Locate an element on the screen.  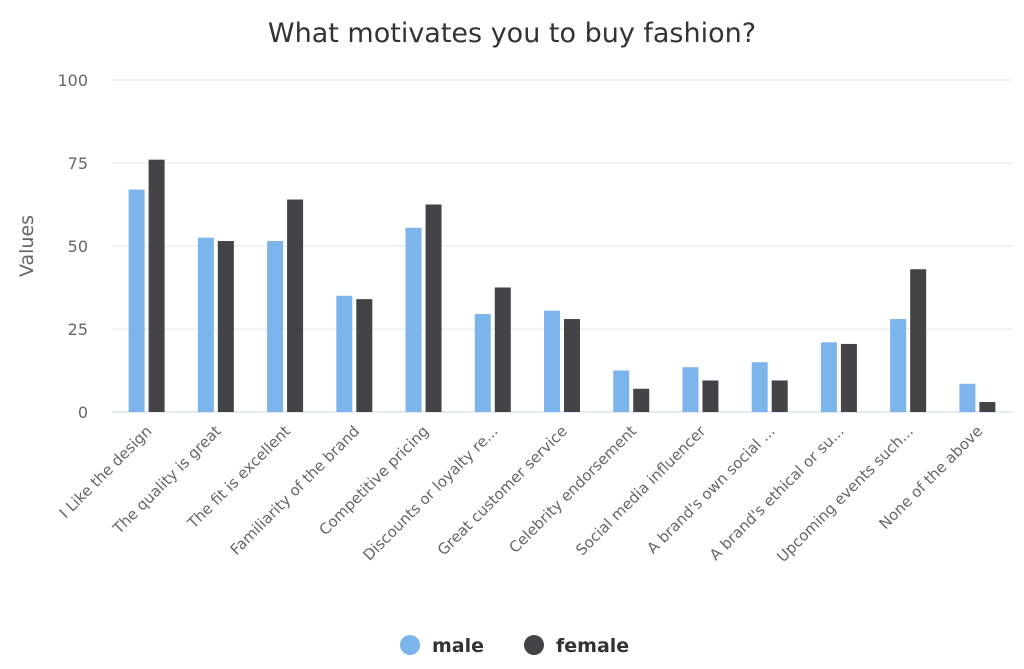
x-category-label: Social media influencer is located at coordinates (641, 491).